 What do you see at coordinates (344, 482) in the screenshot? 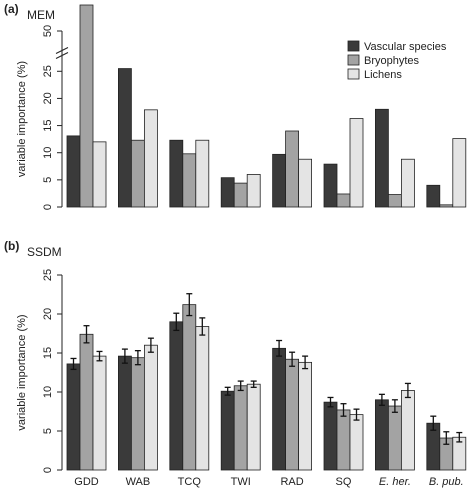
I see `x-tick-label: SQ` at bounding box center [344, 482].